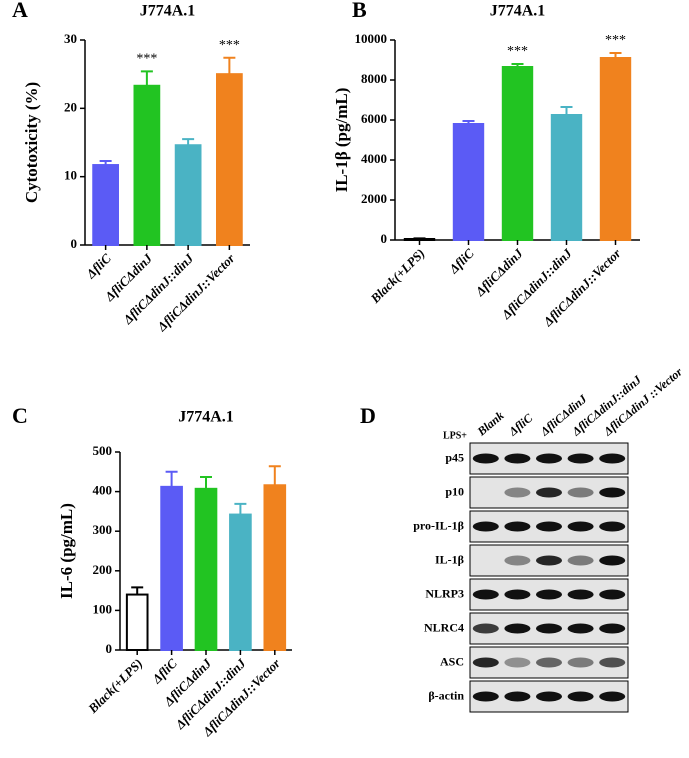 The width and height of the screenshot is (689, 758). I want to click on y-tick-label: 10000, so click(371, 38).